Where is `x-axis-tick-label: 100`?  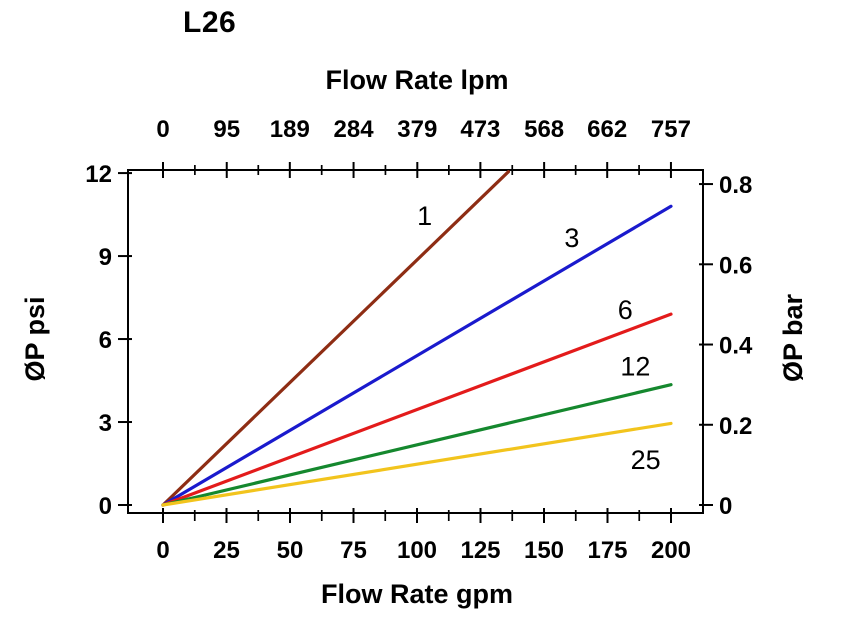 x-axis-tick-label: 100 is located at coordinates (417, 550).